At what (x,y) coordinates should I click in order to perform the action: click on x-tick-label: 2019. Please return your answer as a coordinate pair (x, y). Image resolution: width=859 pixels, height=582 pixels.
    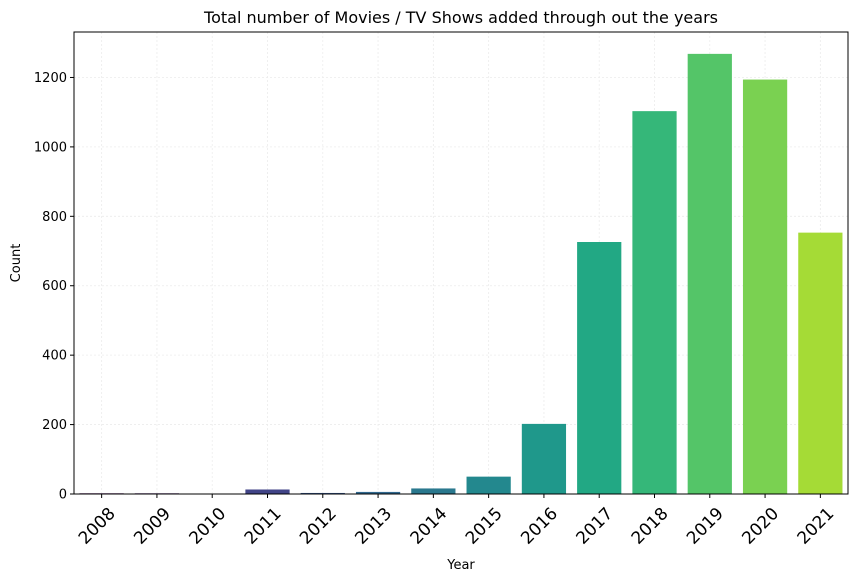
    Looking at the image, I should click on (705, 526).